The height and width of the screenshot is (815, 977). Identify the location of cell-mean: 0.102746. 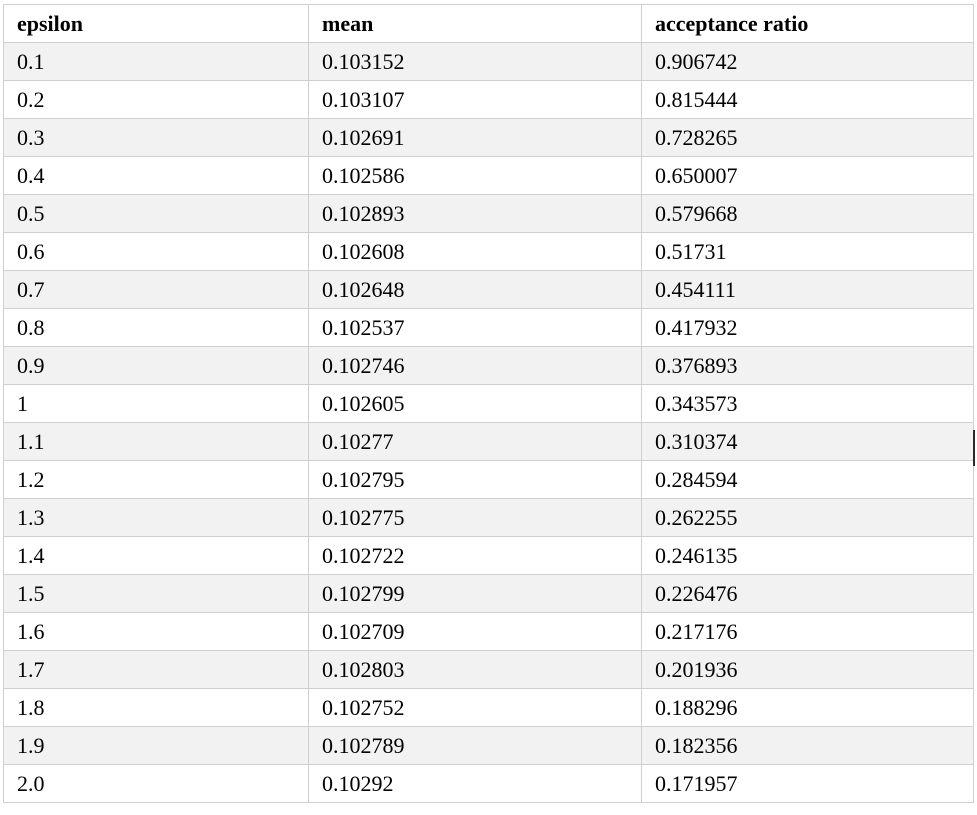
(475, 365).